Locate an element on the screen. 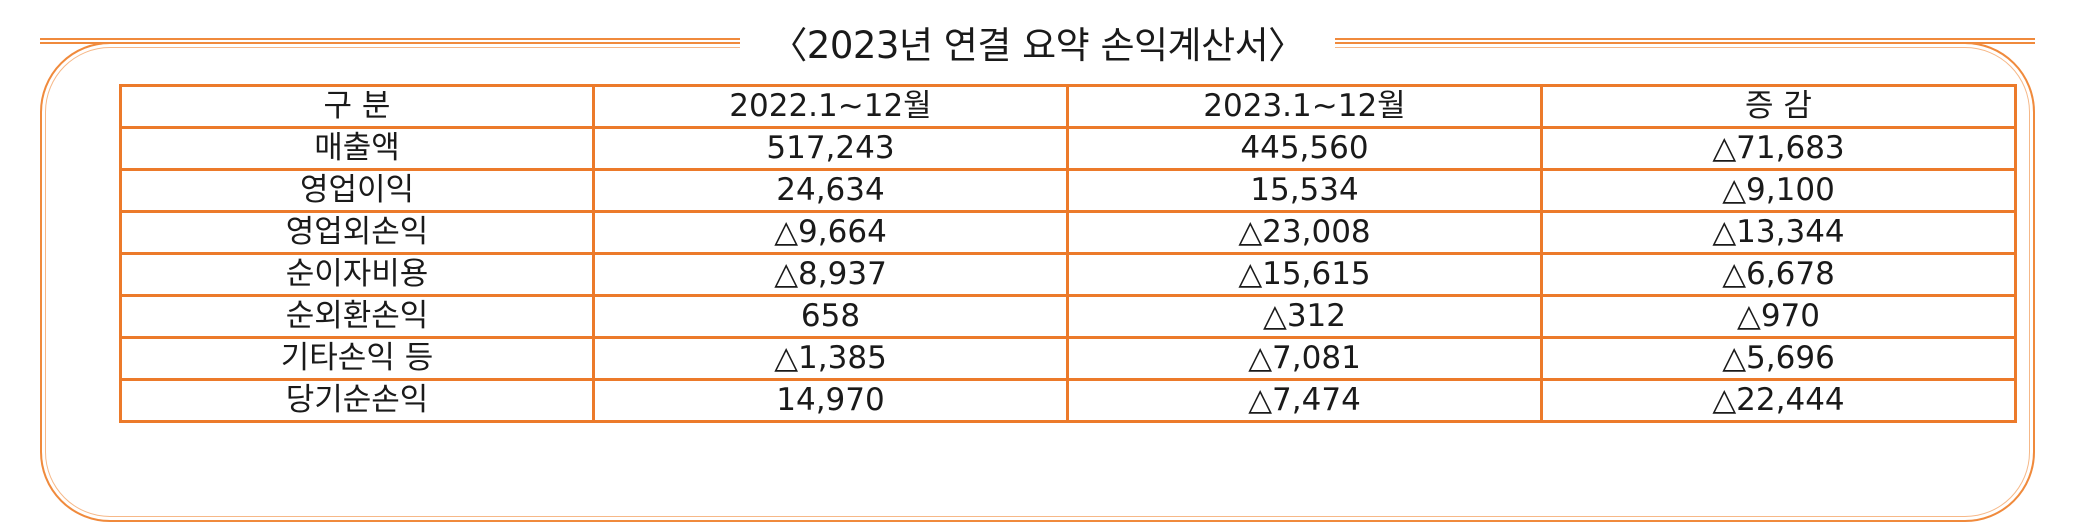 The height and width of the screenshot is (522, 2075). cell-2023: △7,081 is located at coordinates (1304, 358).